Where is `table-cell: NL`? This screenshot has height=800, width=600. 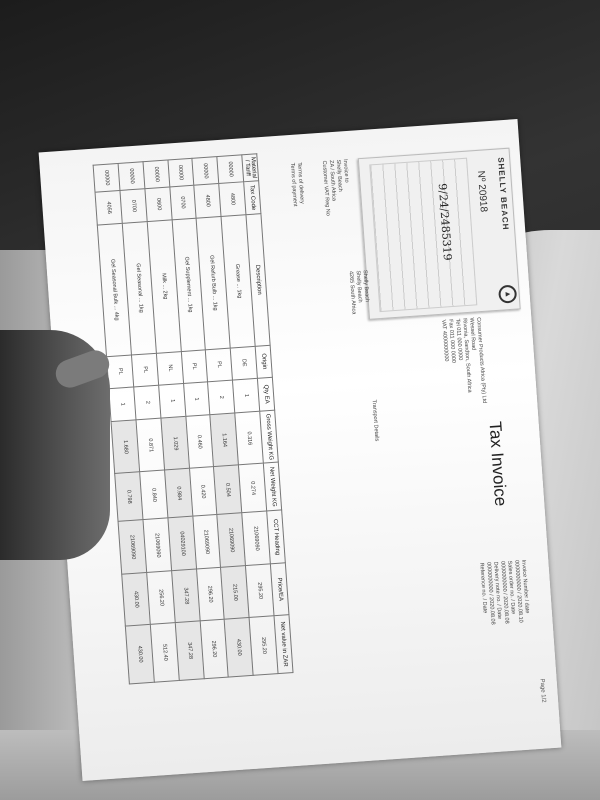 table-cell: NL is located at coordinates (170, 368).